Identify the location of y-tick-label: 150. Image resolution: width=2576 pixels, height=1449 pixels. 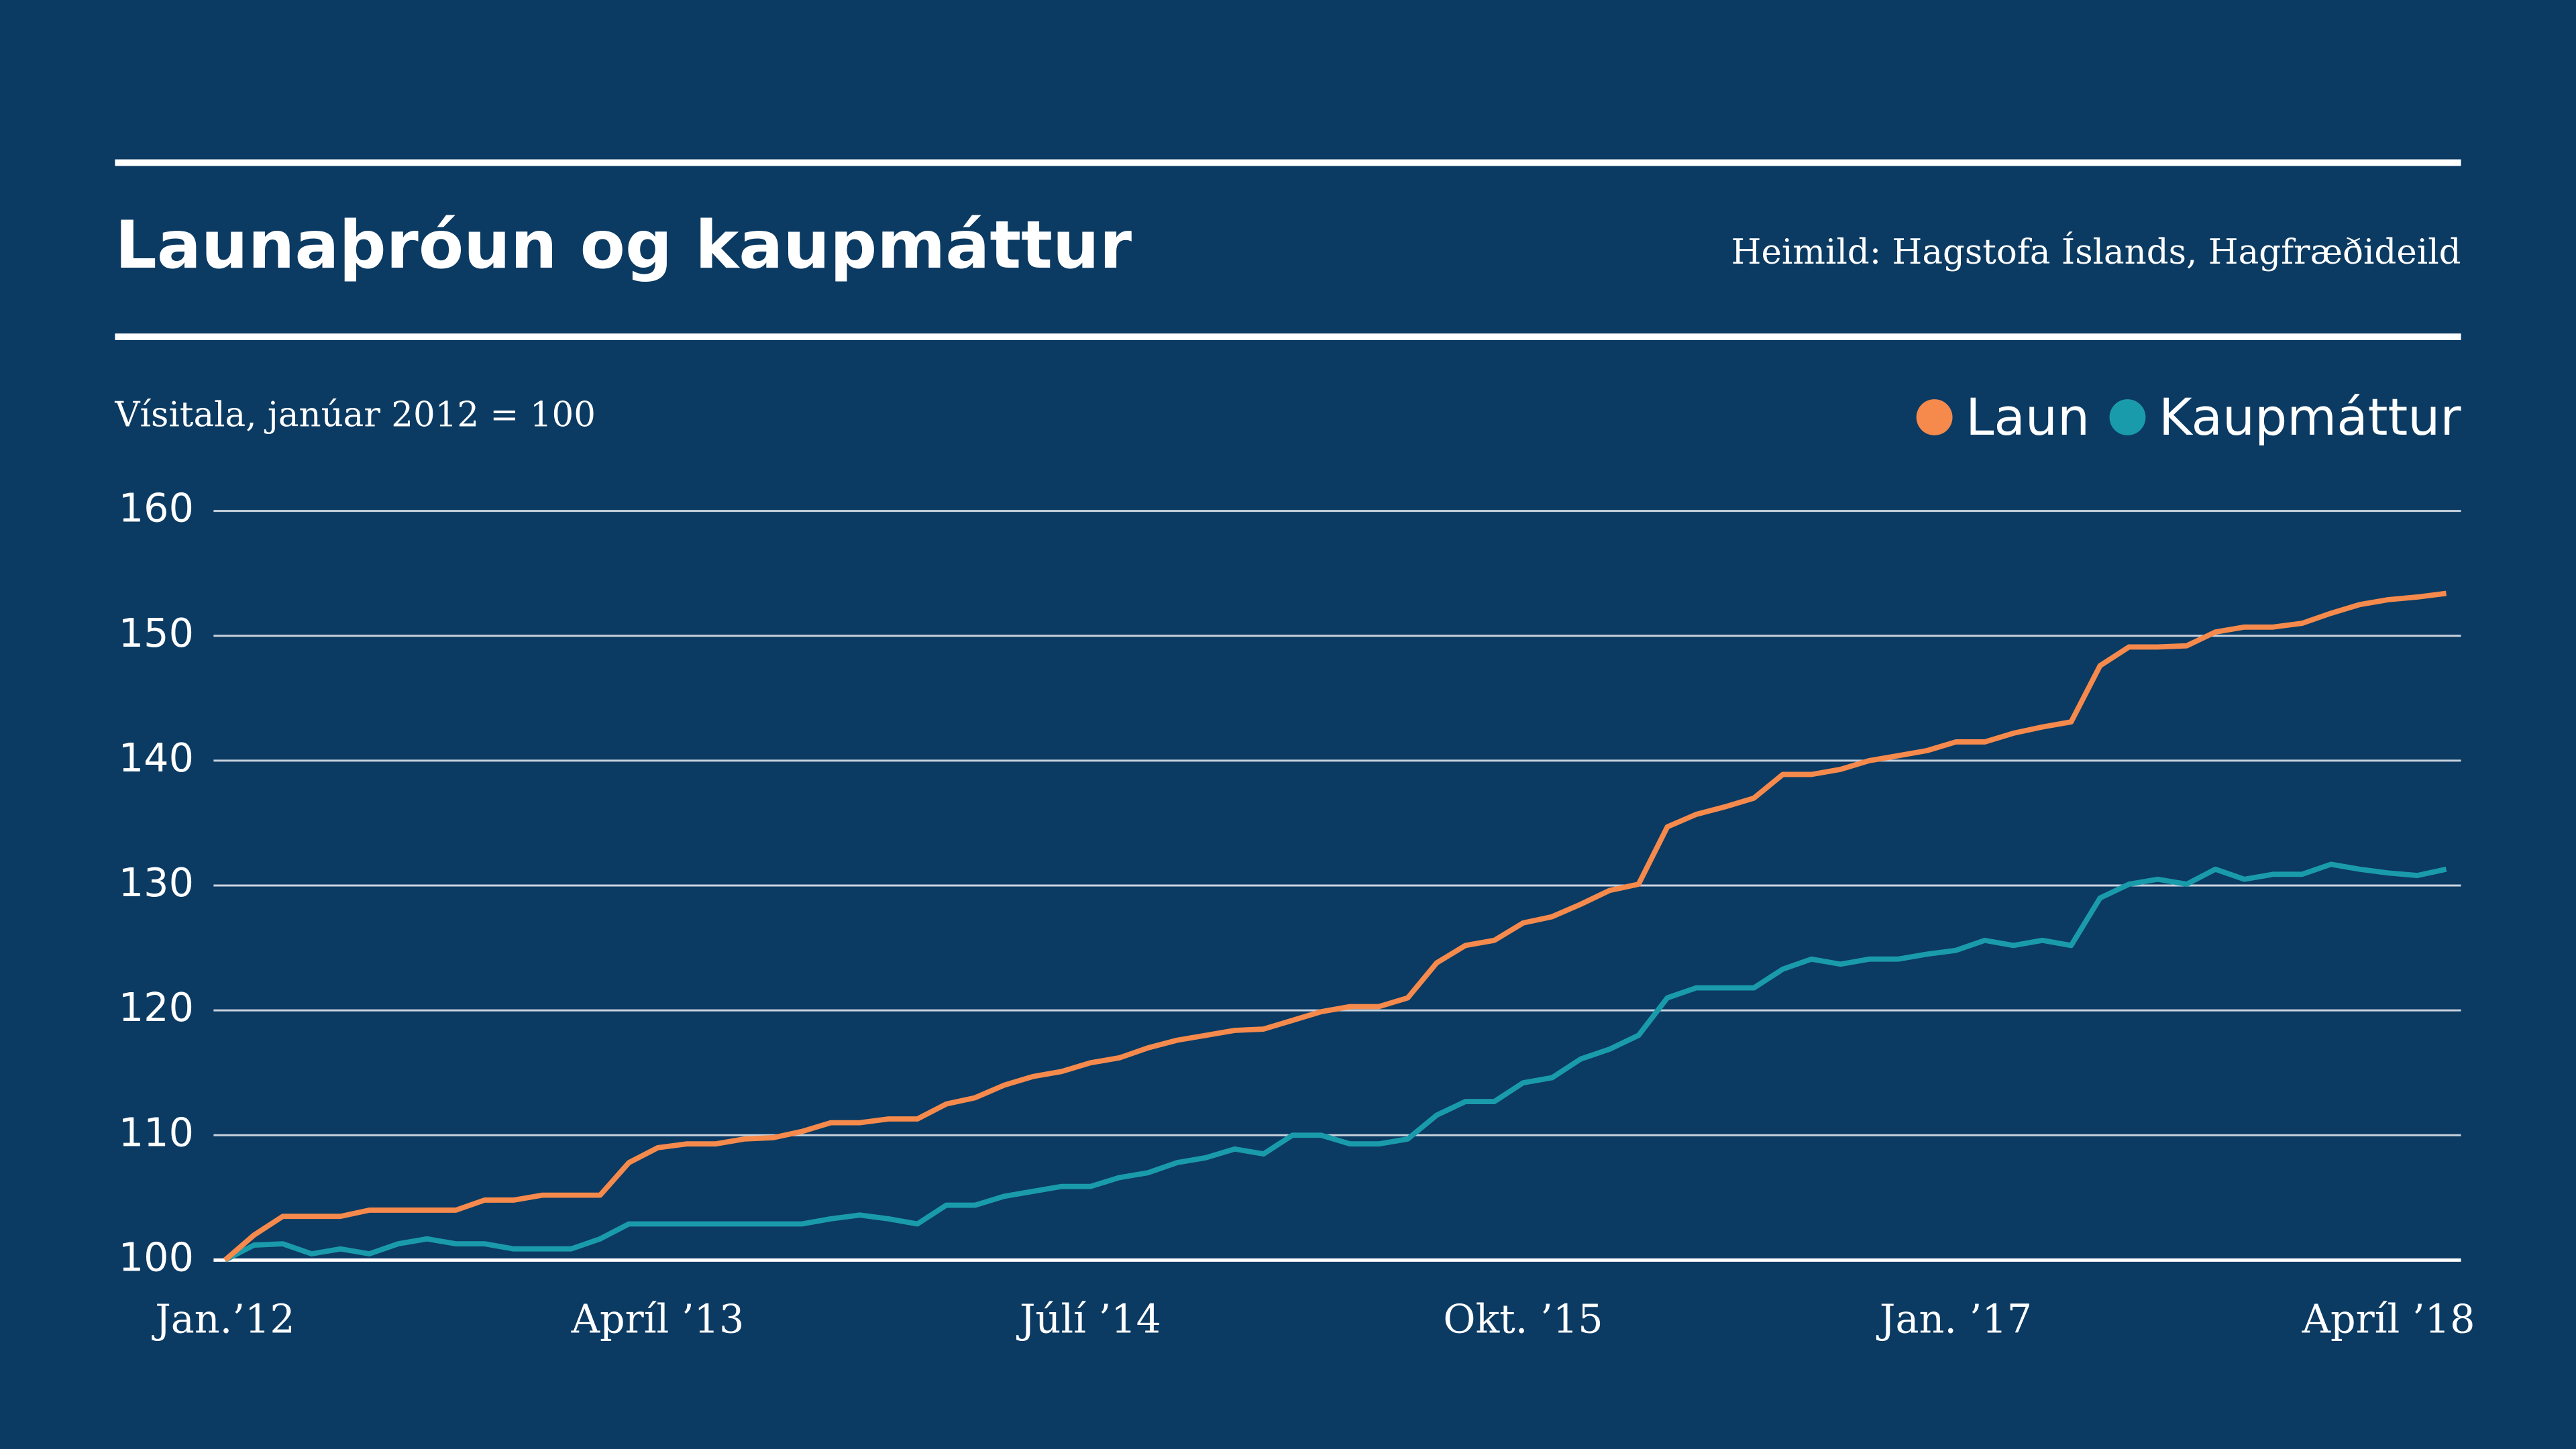
(156, 633).